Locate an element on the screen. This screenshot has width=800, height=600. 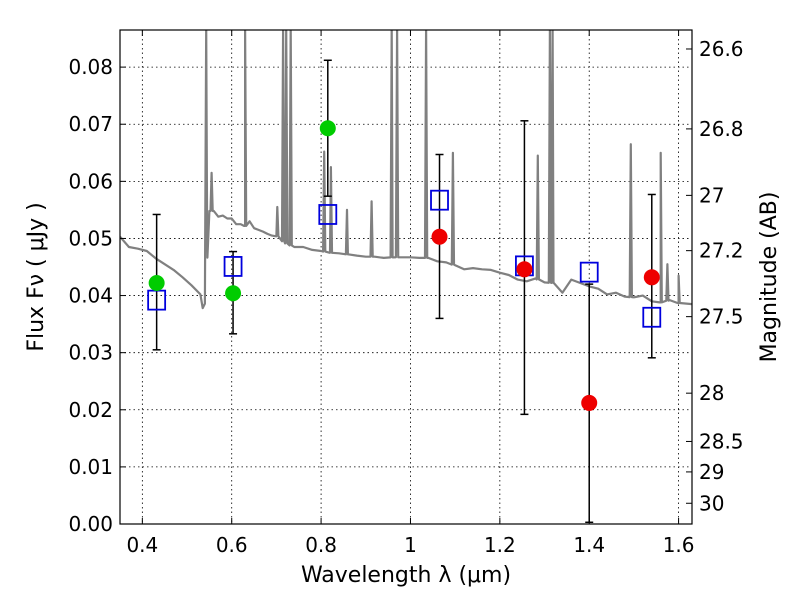
x-tick-label: 1.2 is located at coordinates (500, 545).